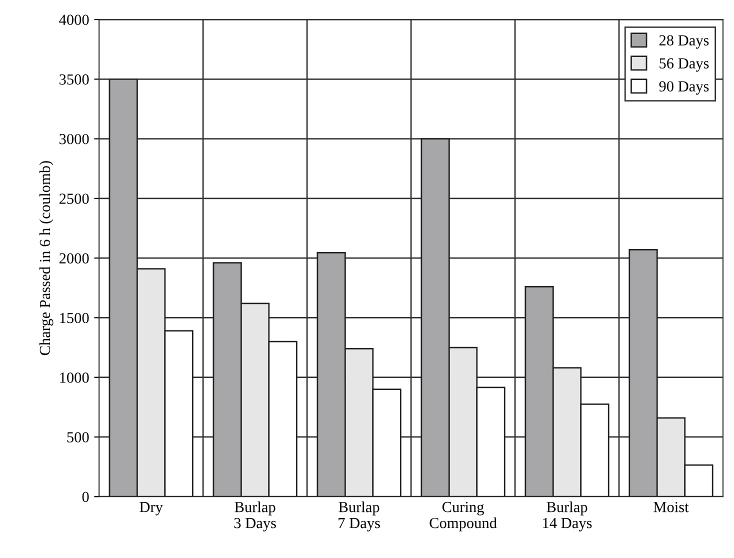 Image resolution: width=734 pixels, height=558 pixels. I want to click on legend-label: 28 Days, so click(684, 42).